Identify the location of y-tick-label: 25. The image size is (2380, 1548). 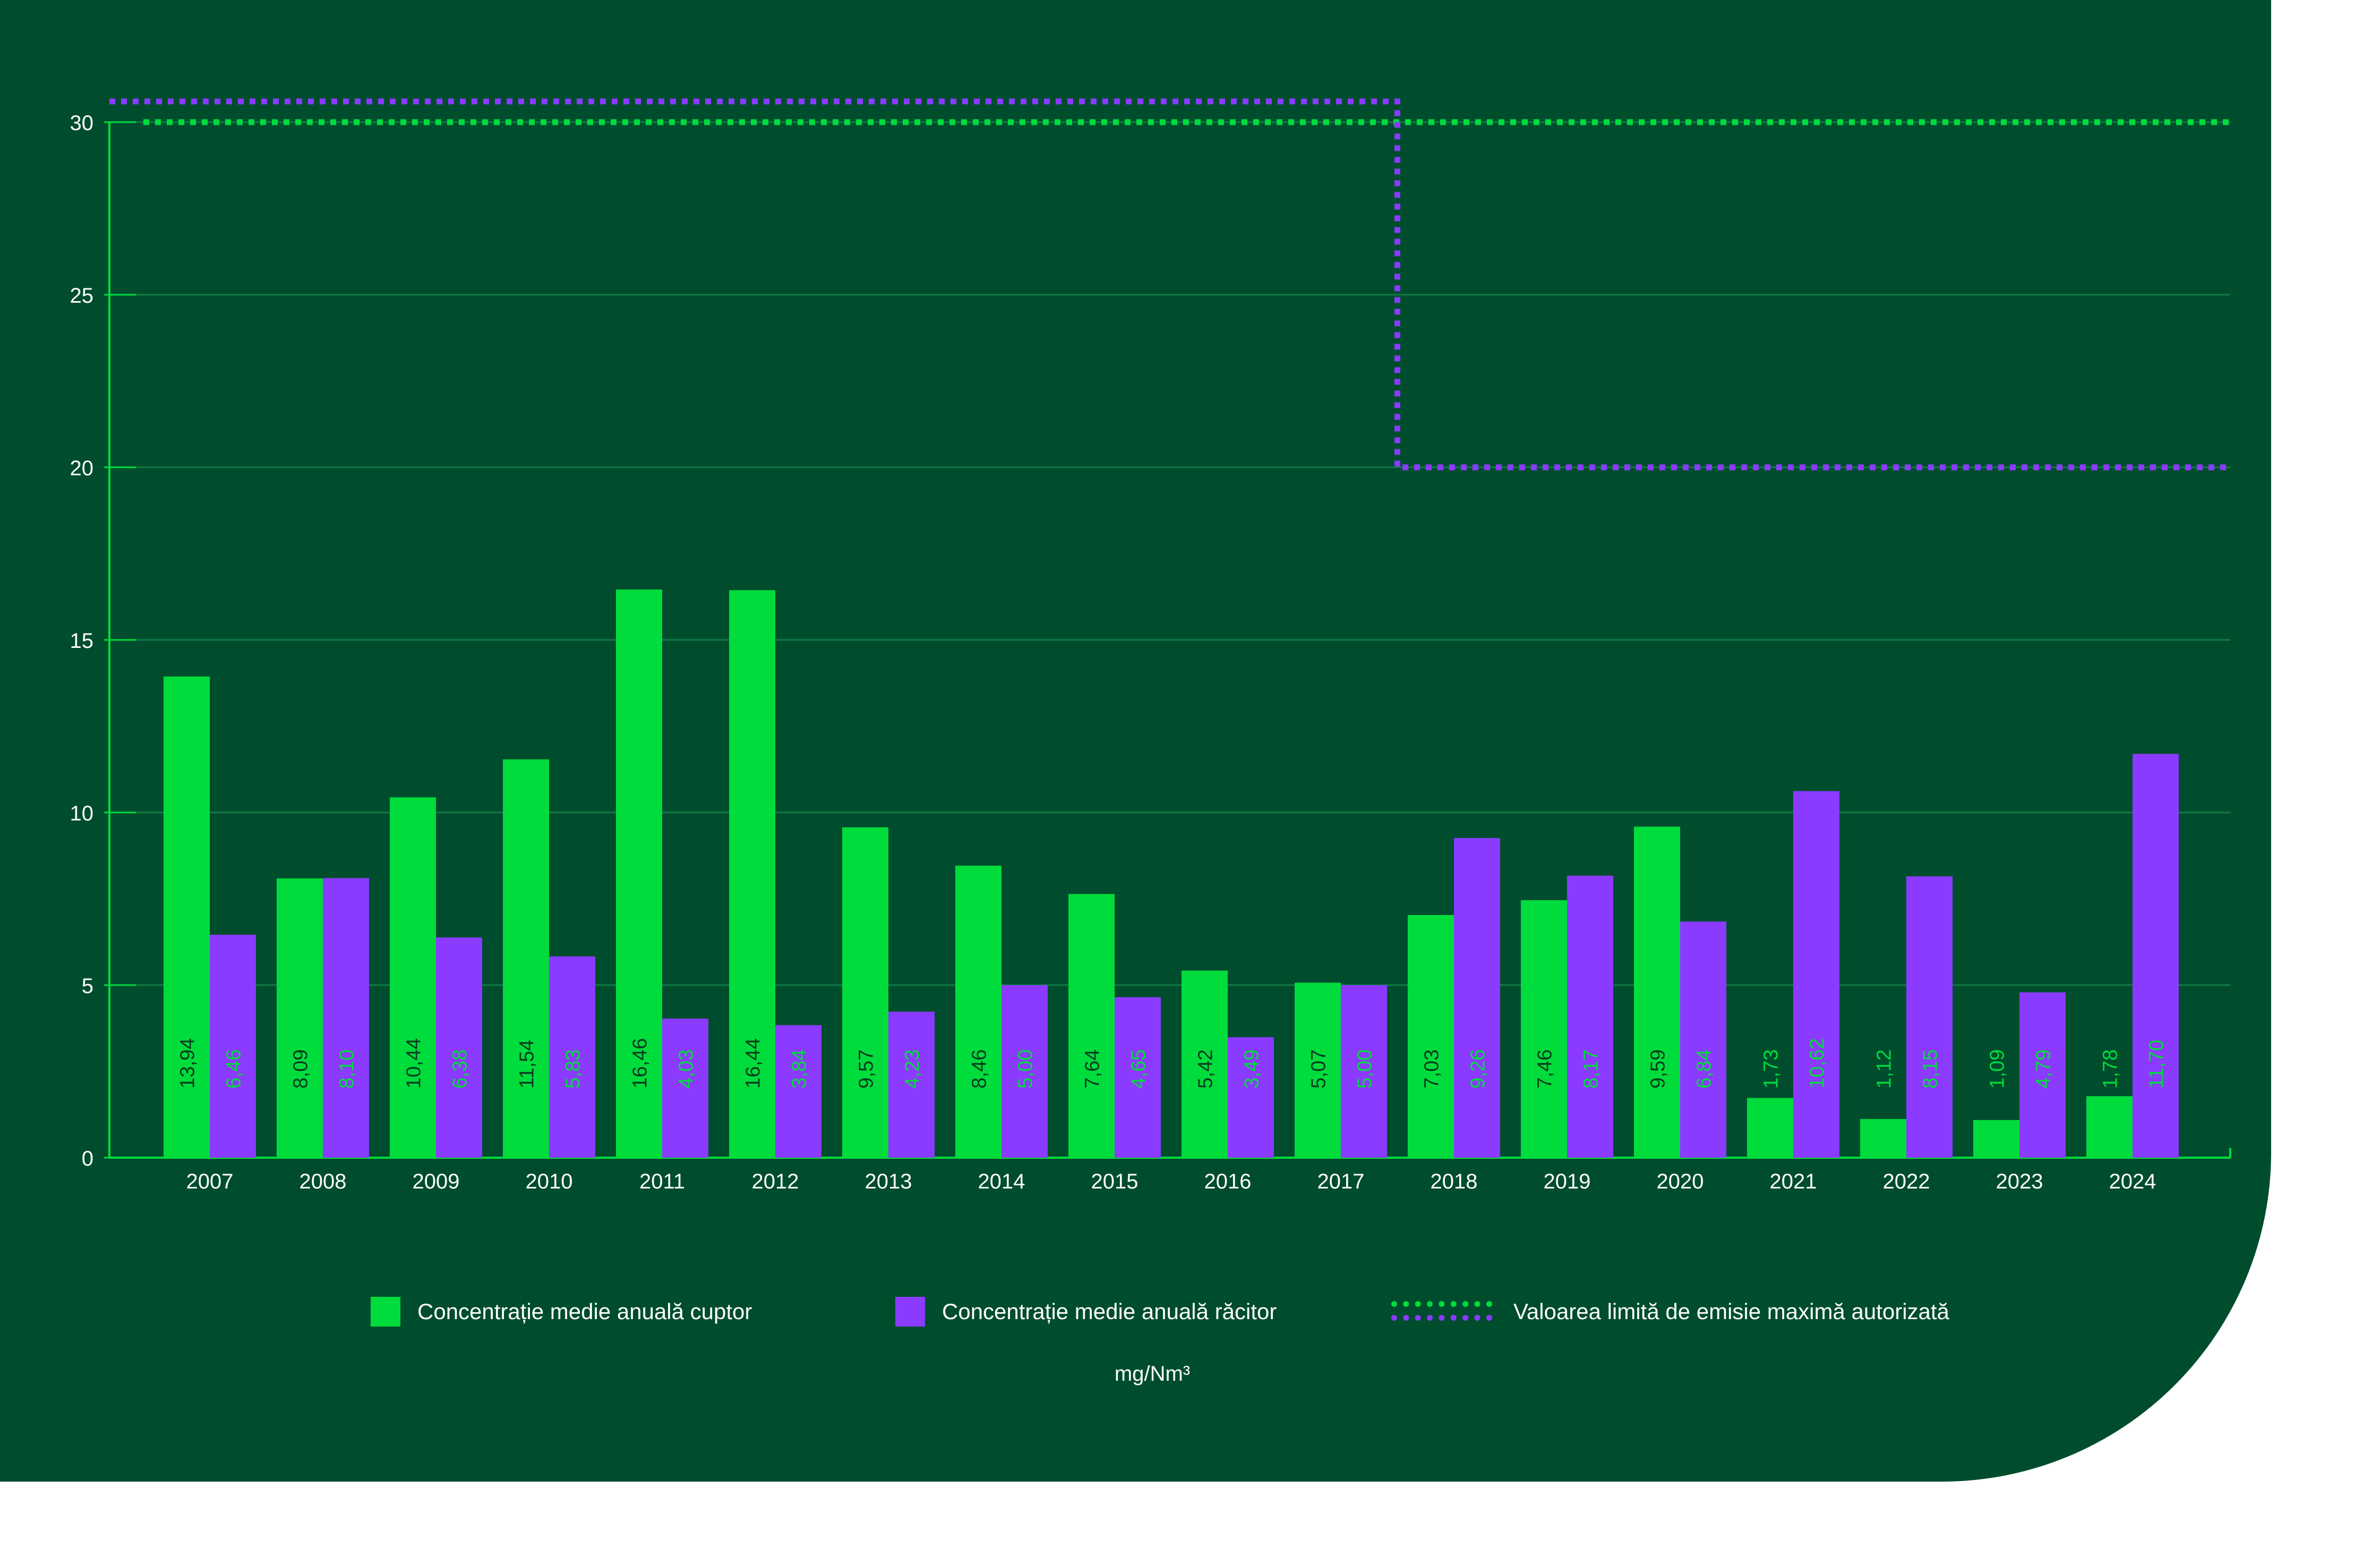
(82, 295).